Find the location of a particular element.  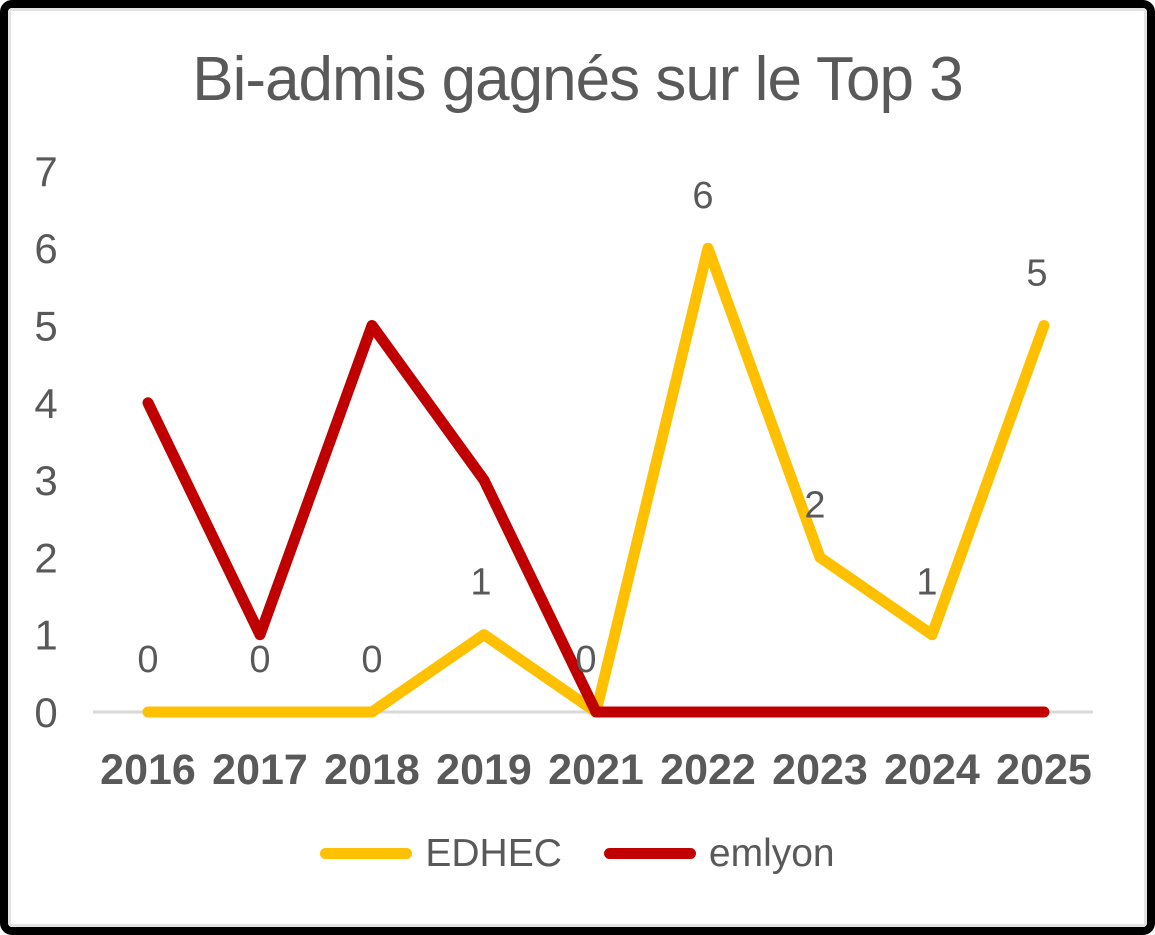

x-axis-category-label: 2016 is located at coordinates (148, 770).